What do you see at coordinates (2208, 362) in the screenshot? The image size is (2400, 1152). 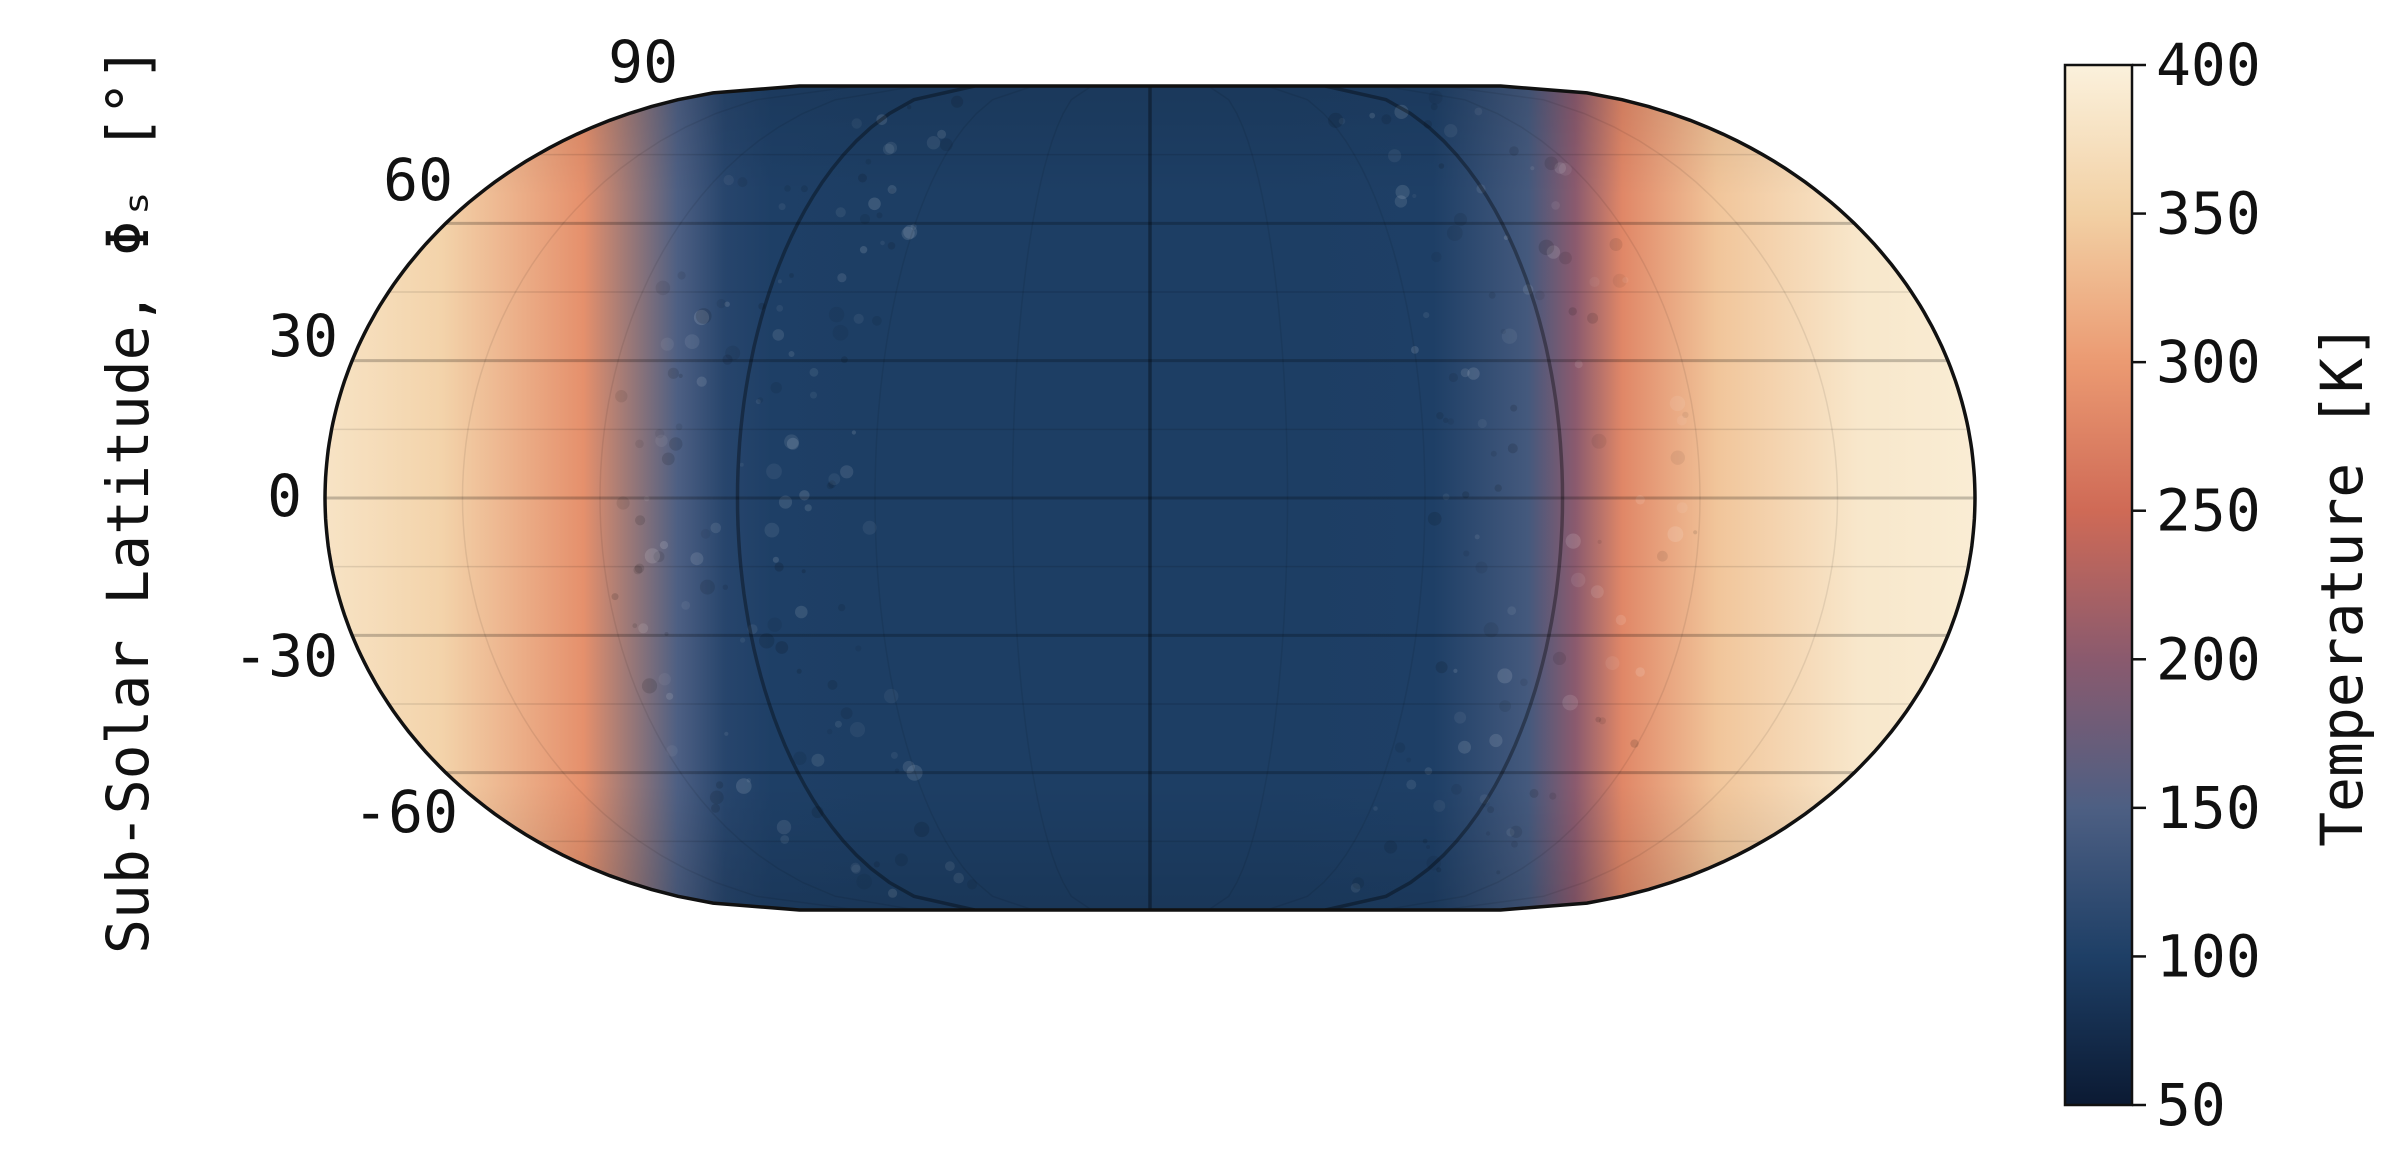 I see `colorbar-tick-label: 300` at bounding box center [2208, 362].